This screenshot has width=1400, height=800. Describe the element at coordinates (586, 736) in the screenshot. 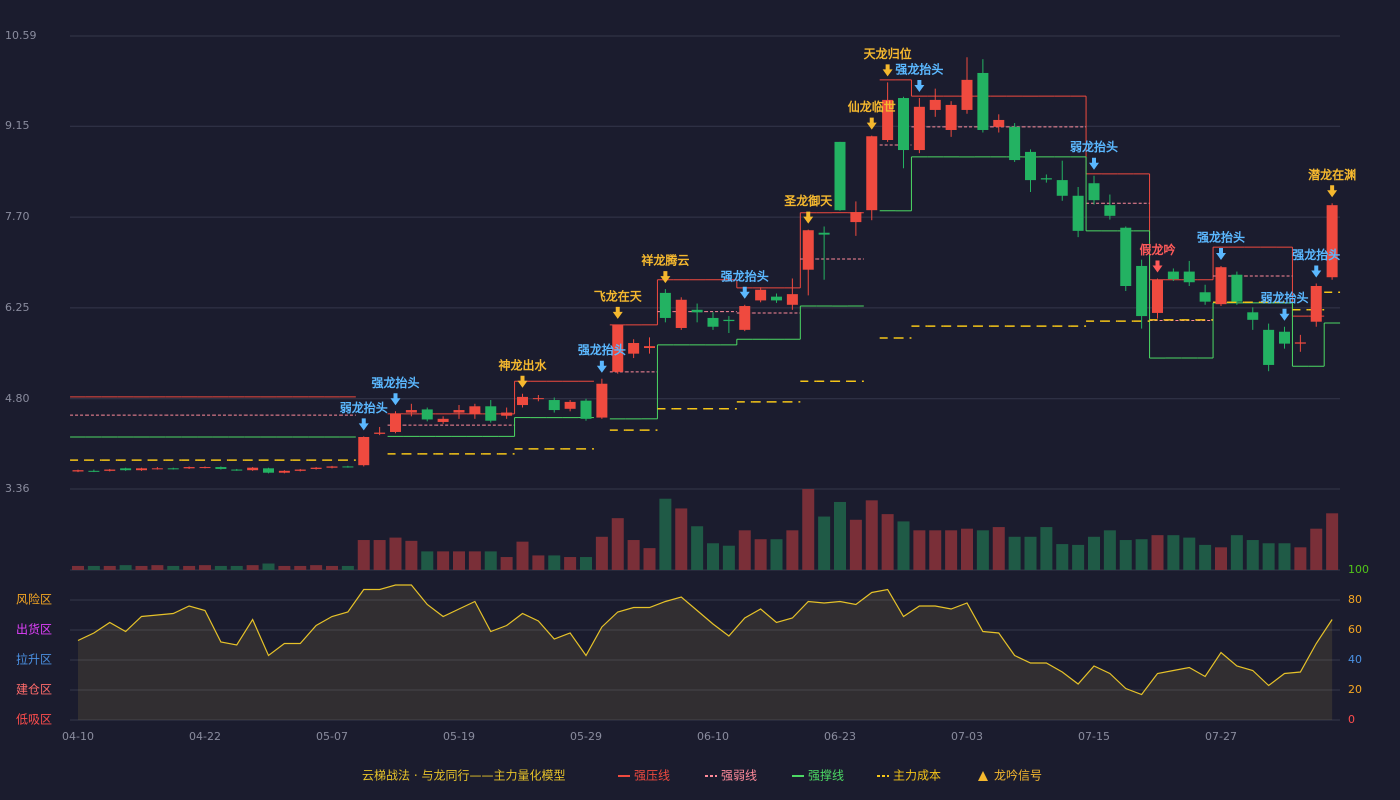

I see `x-tick-label: 05-29` at that location.